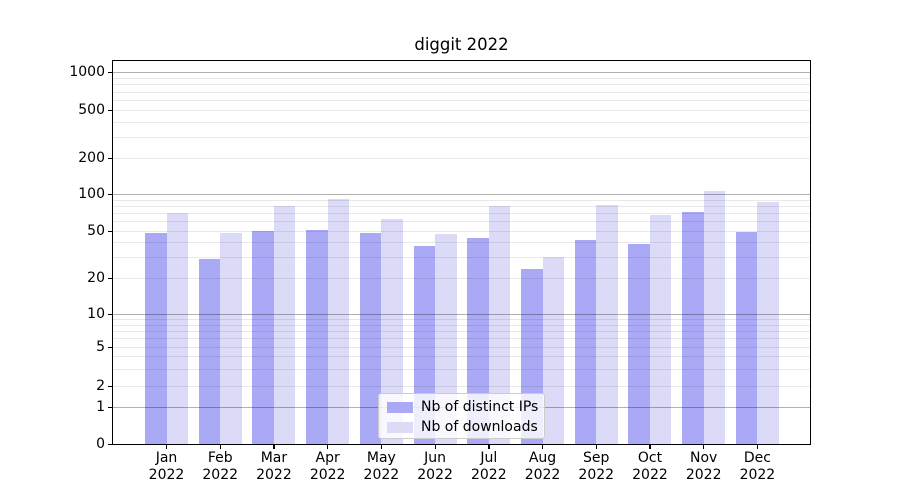 This screenshot has width=900, height=500. What do you see at coordinates (220, 466) in the screenshot?
I see `x-tick-label-feb: Feb 2022` at bounding box center [220, 466].